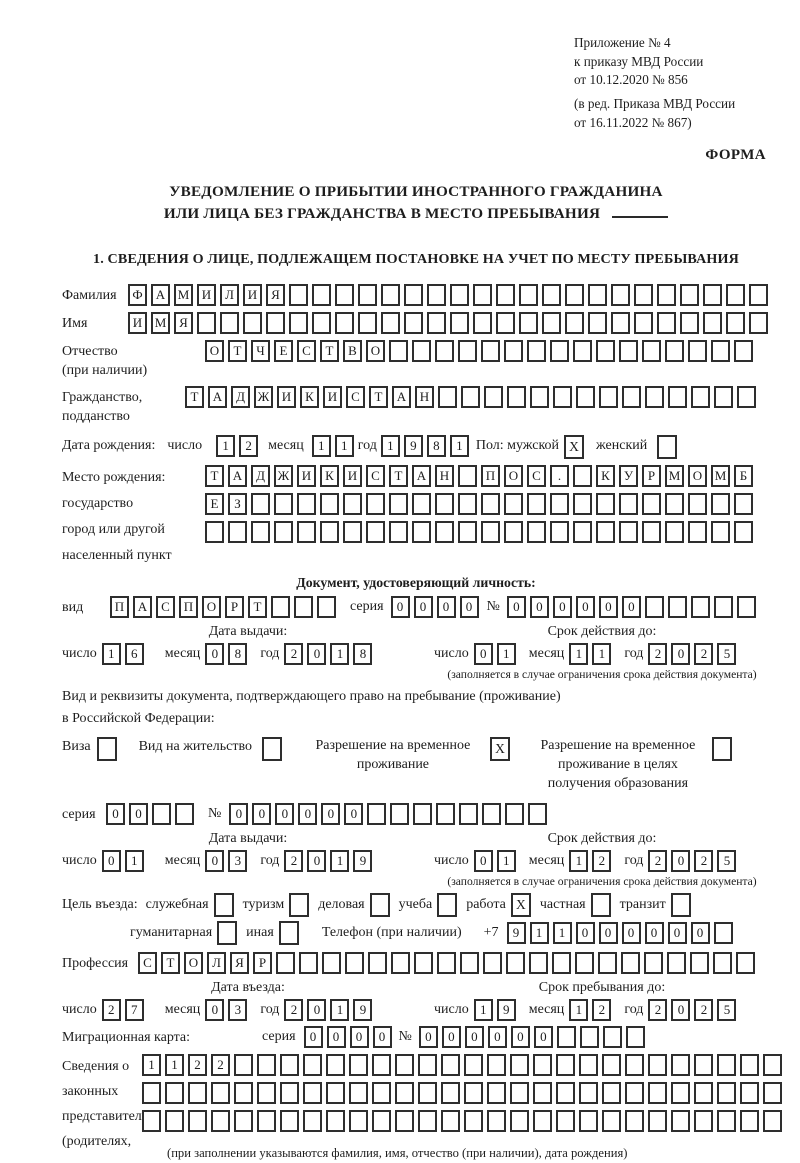  What do you see at coordinates (436, 446) in the screenshot?
I see `form-cell: 8` at bounding box center [436, 446].